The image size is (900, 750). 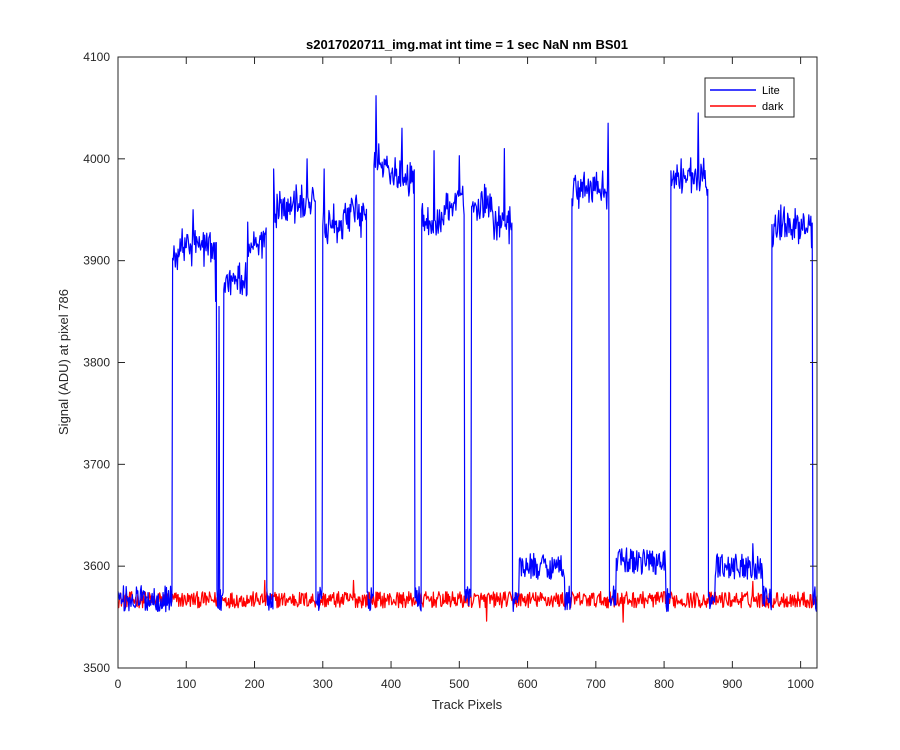 What do you see at coordinates (96, 668) in the screenshot?
I see `y-tick-label: 3500` at bounding box center [96, 668].